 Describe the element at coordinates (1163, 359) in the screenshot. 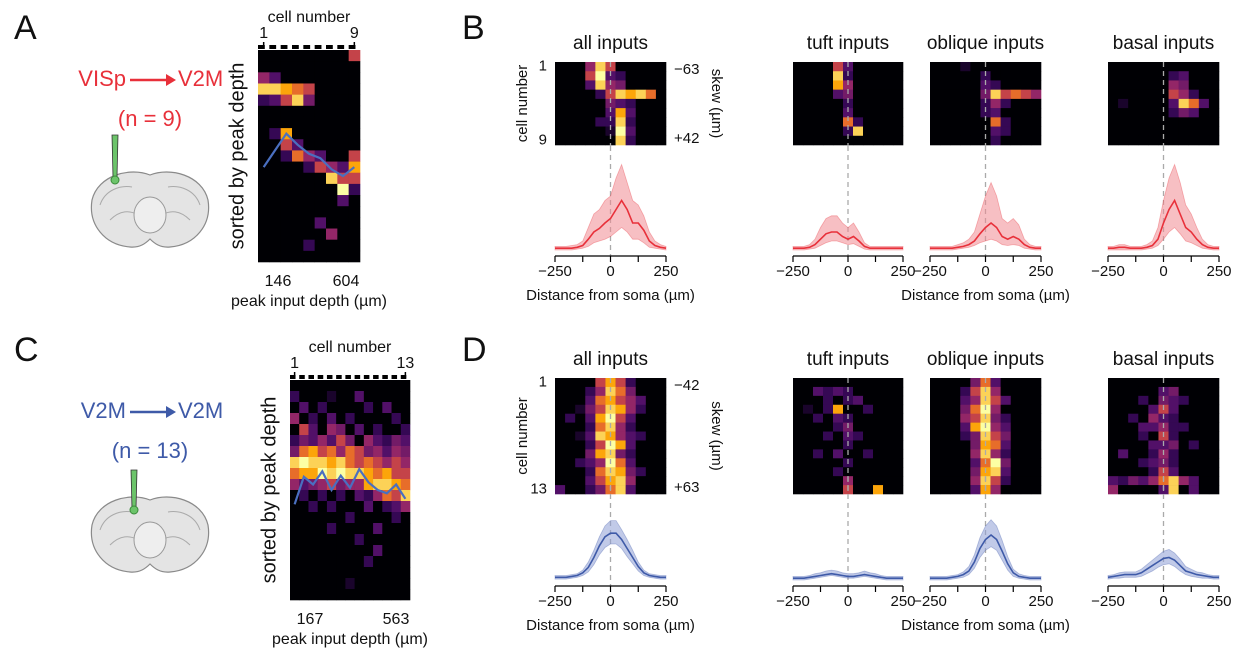

I see `panel-title: basal inputs` at that location.